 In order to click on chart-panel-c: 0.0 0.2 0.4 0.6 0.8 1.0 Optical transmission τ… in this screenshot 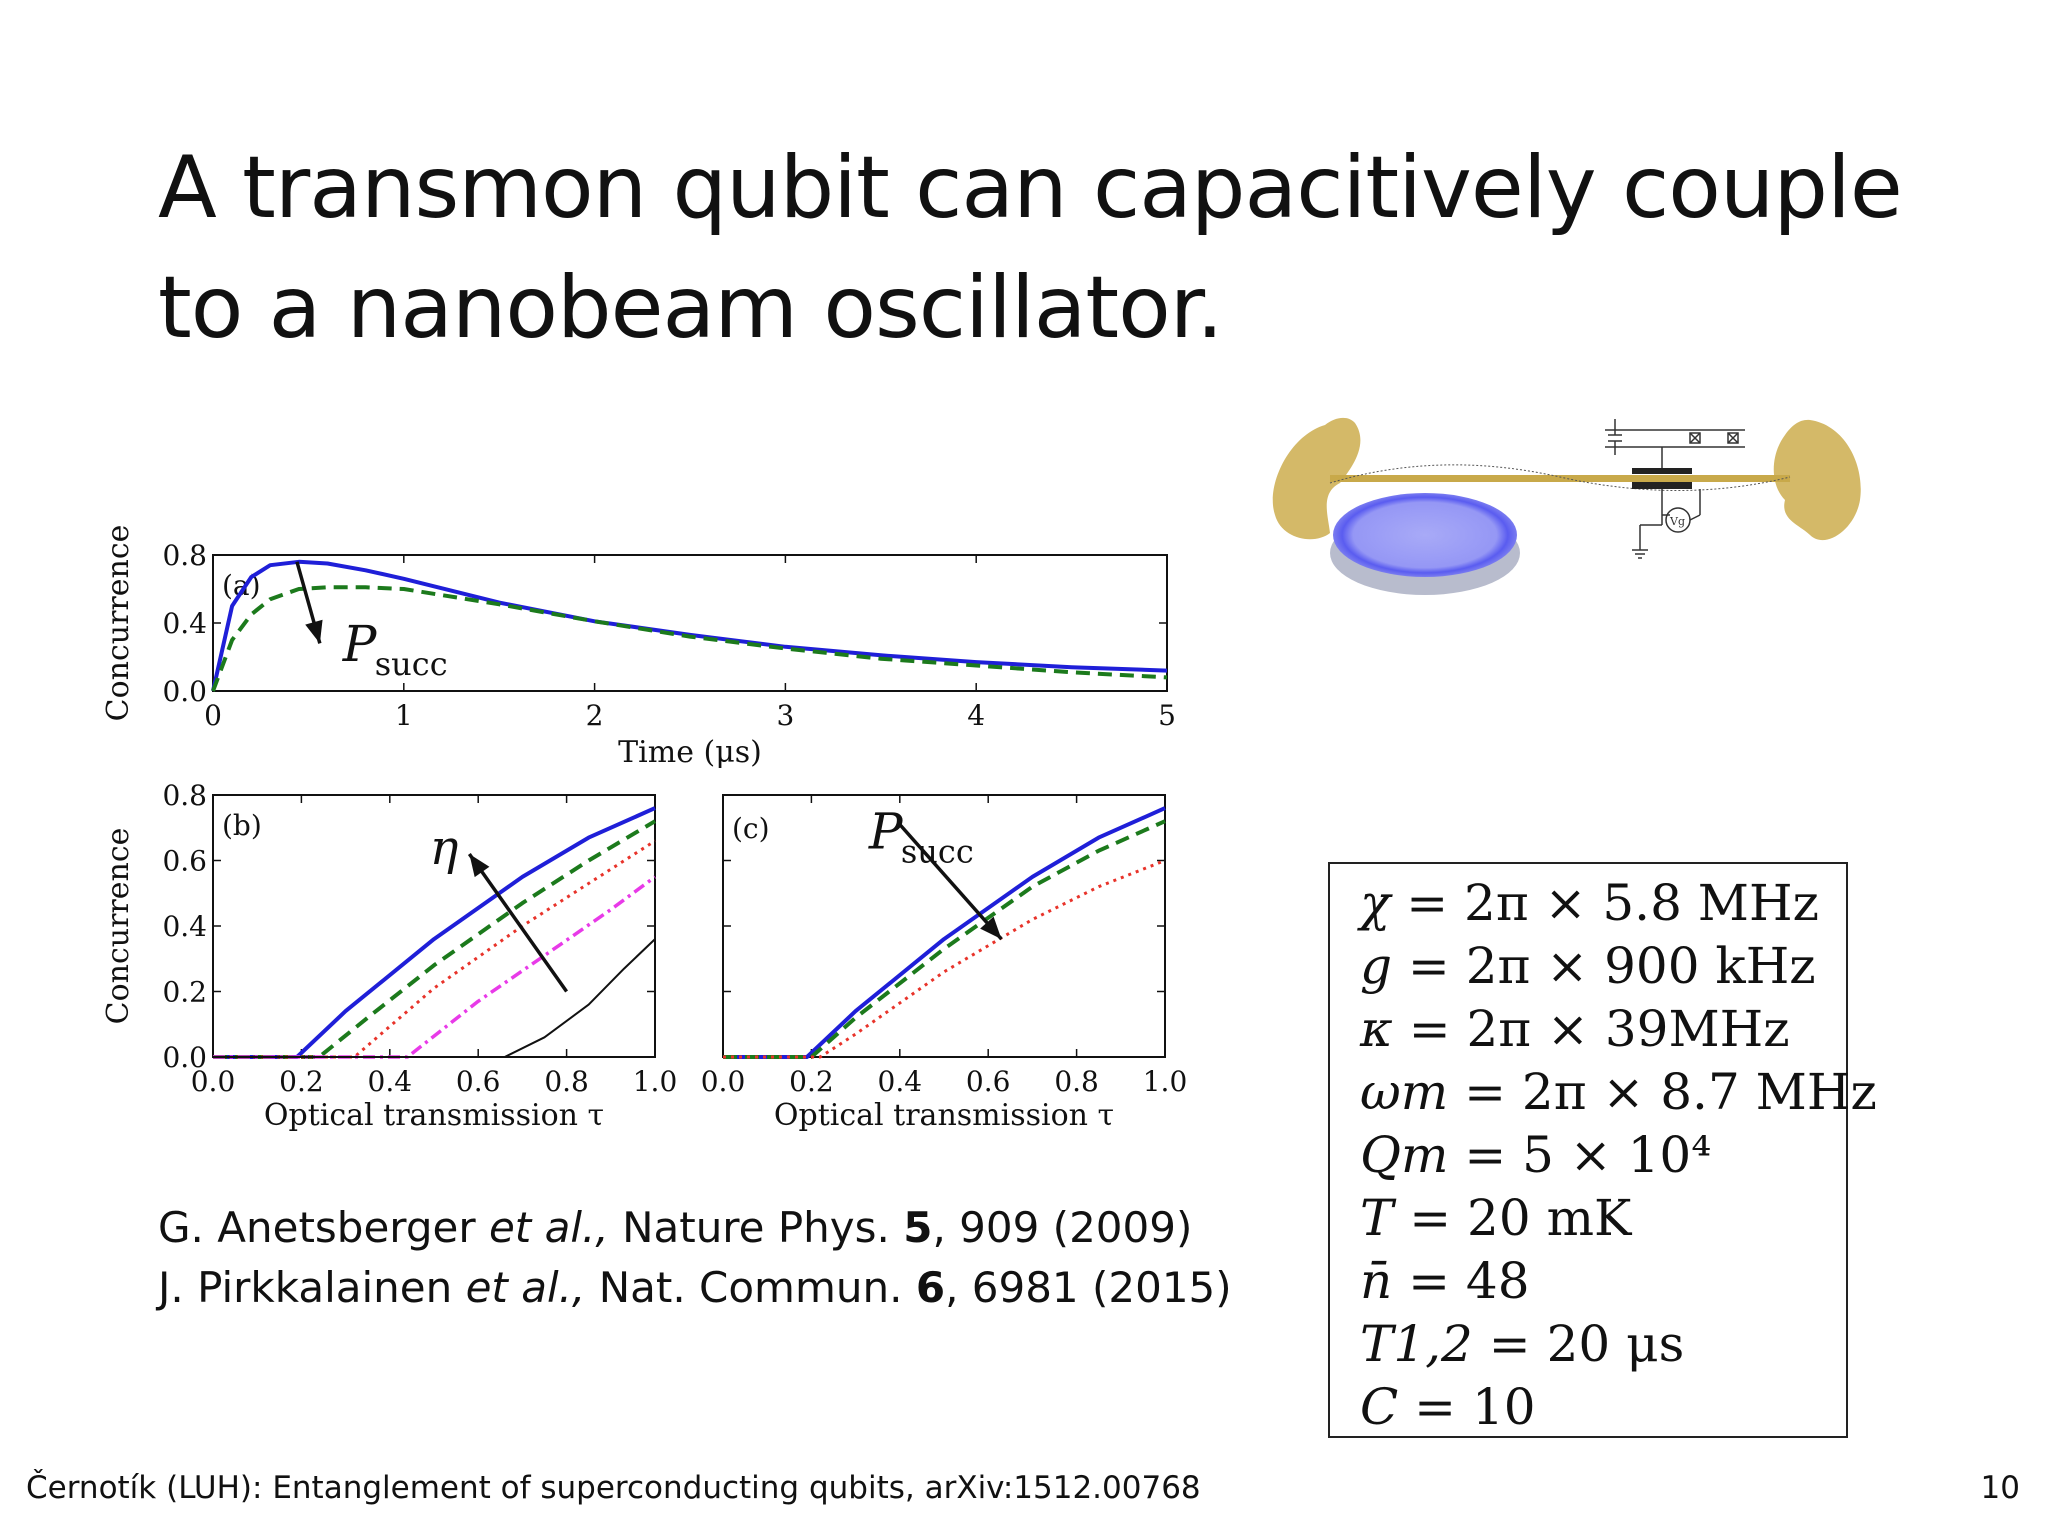, I will do `click(944, 963)`.